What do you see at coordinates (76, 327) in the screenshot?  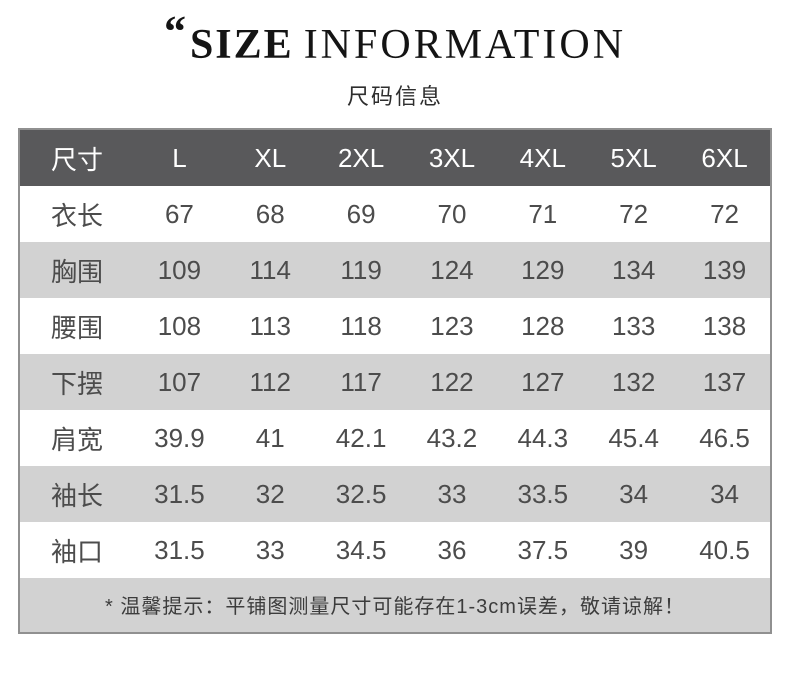 I see `row-label-cell: 腰围` at bounding box center [76, 327].